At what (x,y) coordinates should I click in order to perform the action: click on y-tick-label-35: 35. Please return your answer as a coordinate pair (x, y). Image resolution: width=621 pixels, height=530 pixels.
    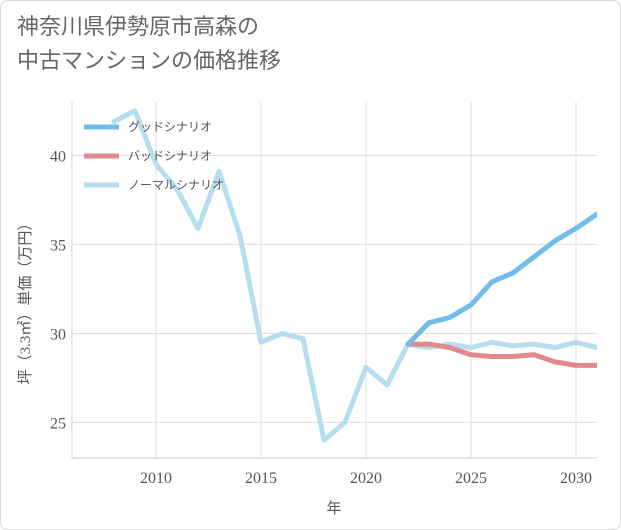
    Looking at the image, I should click on (58, 245).